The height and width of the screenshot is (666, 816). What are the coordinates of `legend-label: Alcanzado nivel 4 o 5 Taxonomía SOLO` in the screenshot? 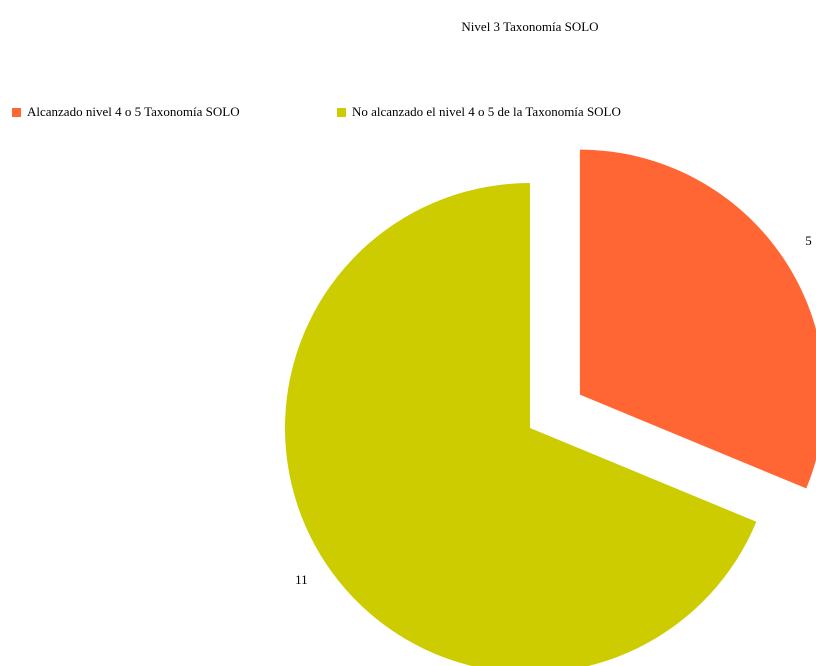 It's located at (133, 111).